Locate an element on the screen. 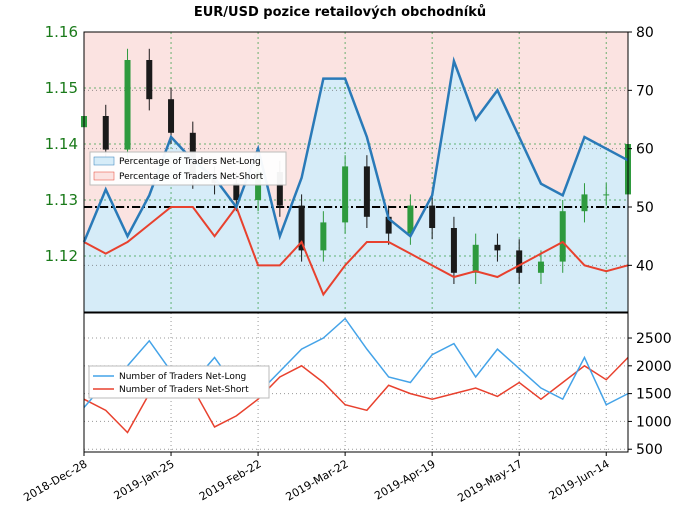  x-tick-label: 2019-Mar-22 is located at coordinates (317, 480).